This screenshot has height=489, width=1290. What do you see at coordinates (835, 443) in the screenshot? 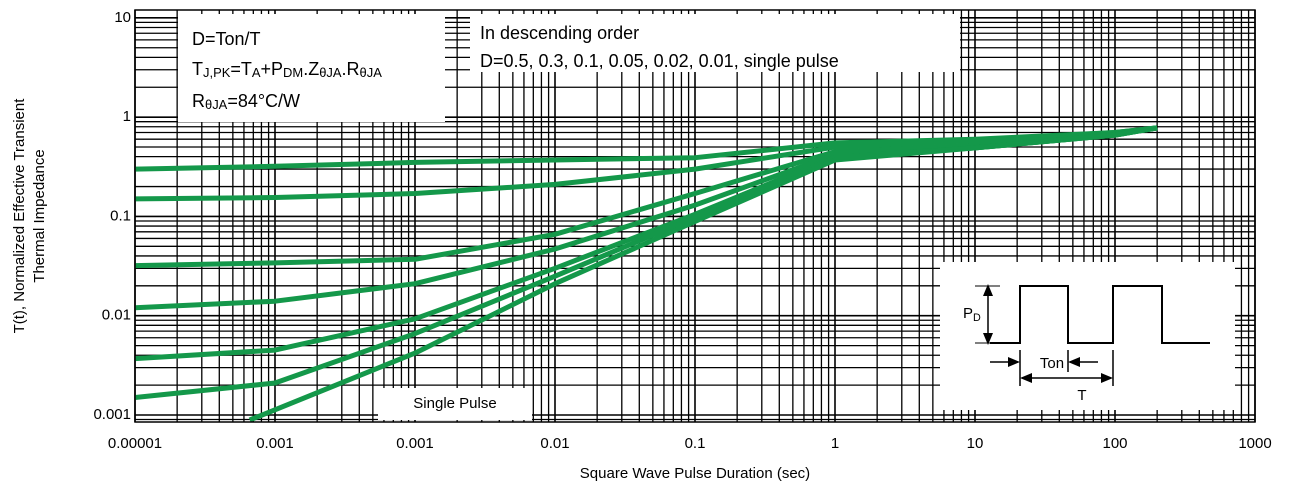
I see `x-tick-label: 1` at bounding box center [835, 443].